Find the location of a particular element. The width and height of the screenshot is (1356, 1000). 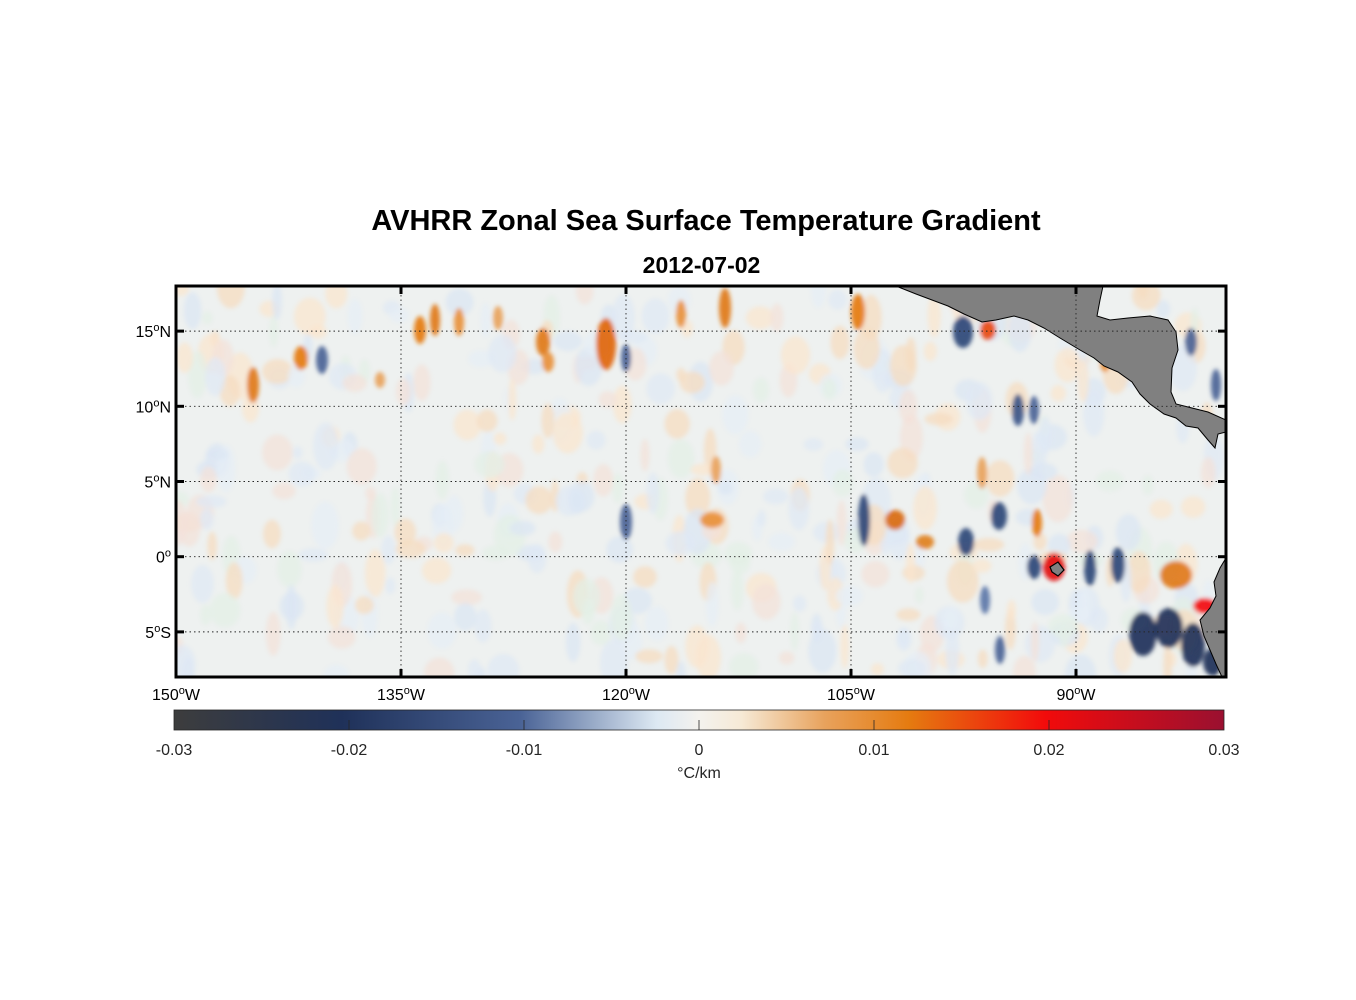

colorbar-tick-label: 0.03 is located at coordinates (1223, 750).